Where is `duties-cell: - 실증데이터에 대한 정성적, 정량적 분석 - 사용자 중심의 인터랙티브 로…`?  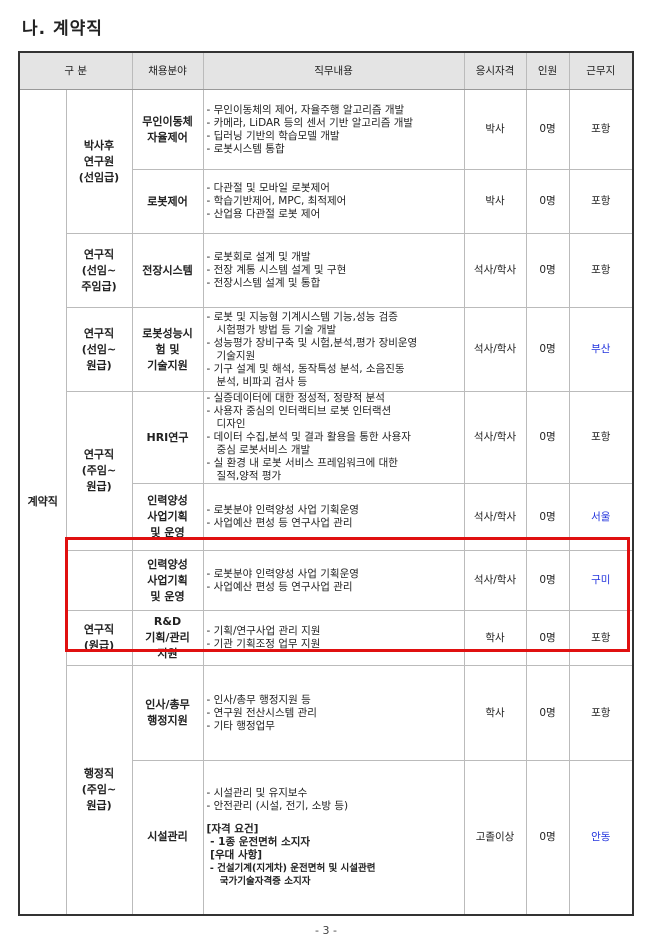
duties-cell: - 실증데이터에 대한 정성적, 정량적 분석 - 사용자 중심의 인터랙티브 로… is located at coordinates (333, 437).